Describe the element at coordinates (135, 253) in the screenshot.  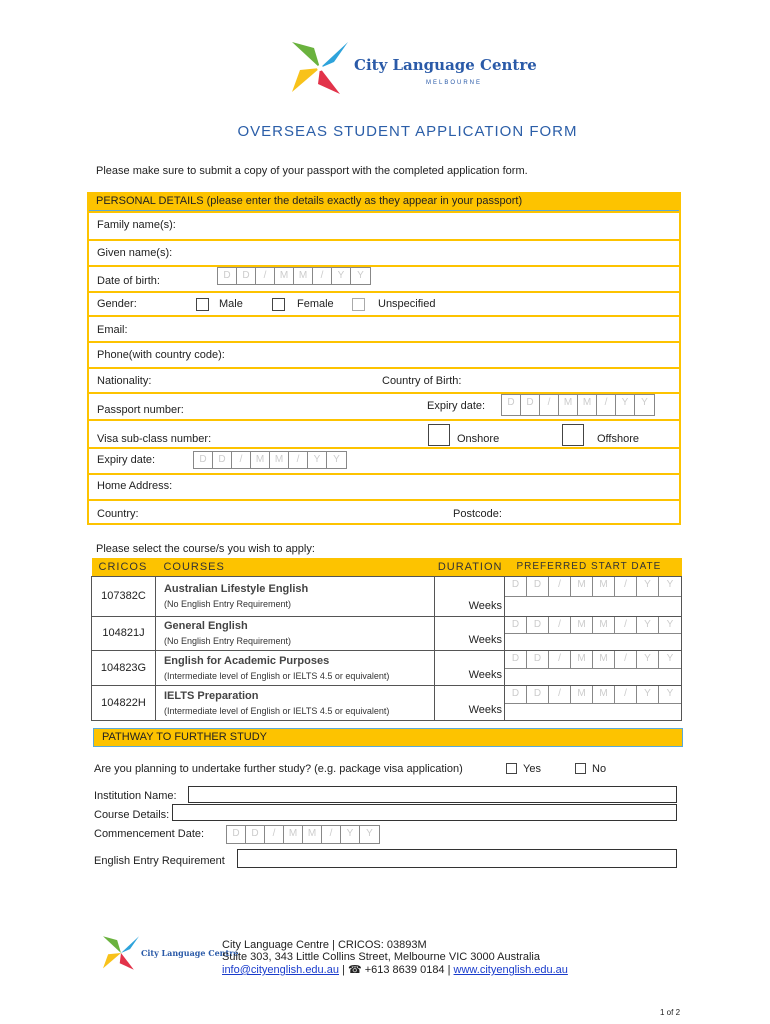
I see `given-name-label: Given name(s):` at that location.